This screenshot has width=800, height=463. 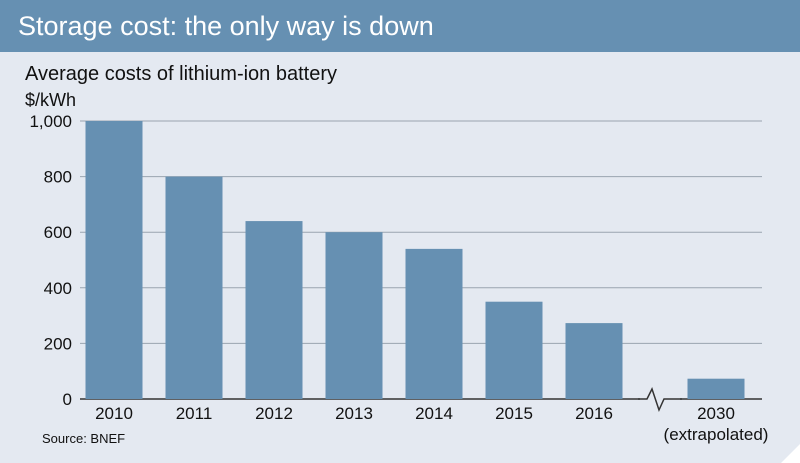 I want to click on bar-2011, so click(x=194, y=287).